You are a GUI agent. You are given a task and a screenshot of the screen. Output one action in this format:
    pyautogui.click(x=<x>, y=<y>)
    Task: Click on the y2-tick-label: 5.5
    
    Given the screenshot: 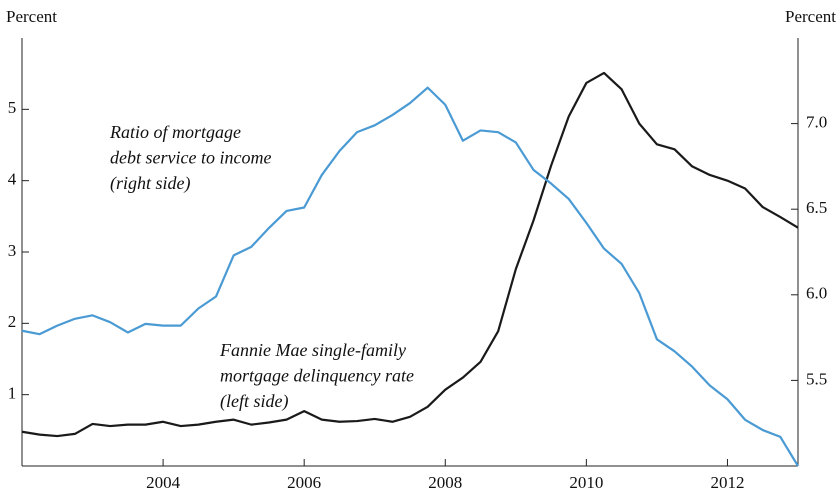 What is the action you would take?
    pyautogui.click(x=816, y=378)
    